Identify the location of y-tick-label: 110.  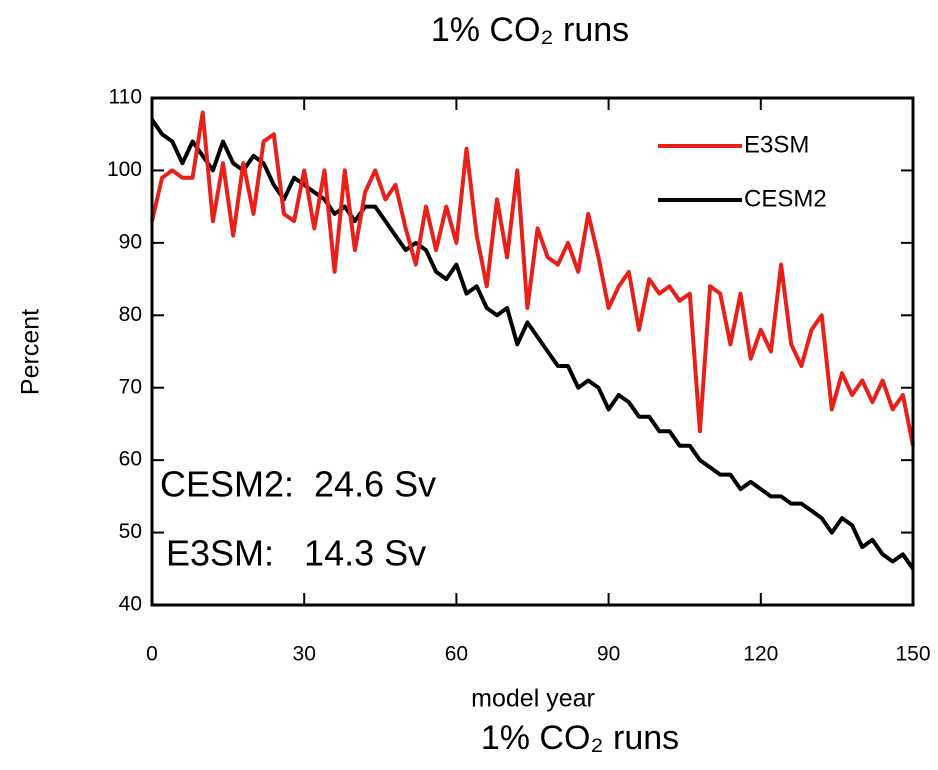
(125, 97).